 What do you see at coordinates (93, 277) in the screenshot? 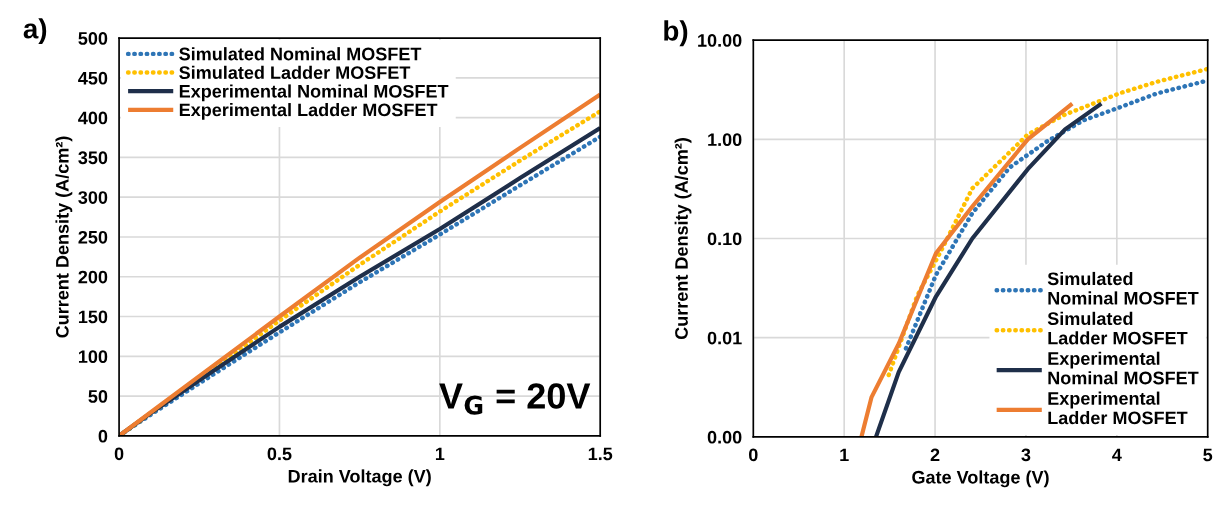
I see `y-tick-label: 200` at bounding box center [93, 277].